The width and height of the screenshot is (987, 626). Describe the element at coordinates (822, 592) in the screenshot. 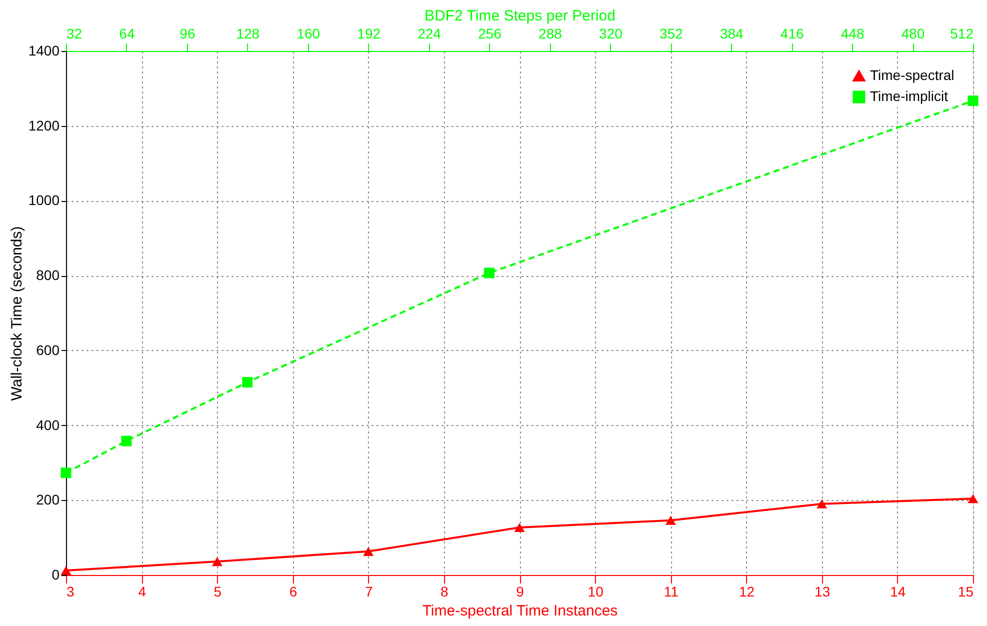

I see `x-tick-label: 13` at that location.